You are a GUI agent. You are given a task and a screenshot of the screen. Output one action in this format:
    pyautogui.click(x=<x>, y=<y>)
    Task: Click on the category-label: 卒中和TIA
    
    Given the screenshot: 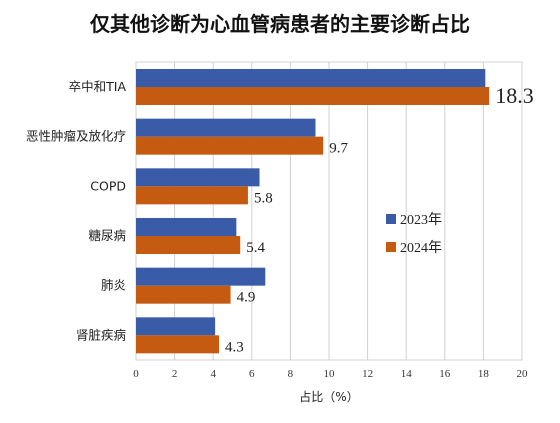 What is the action you would take?
    pyautogui.click(x=98, y=86)
    